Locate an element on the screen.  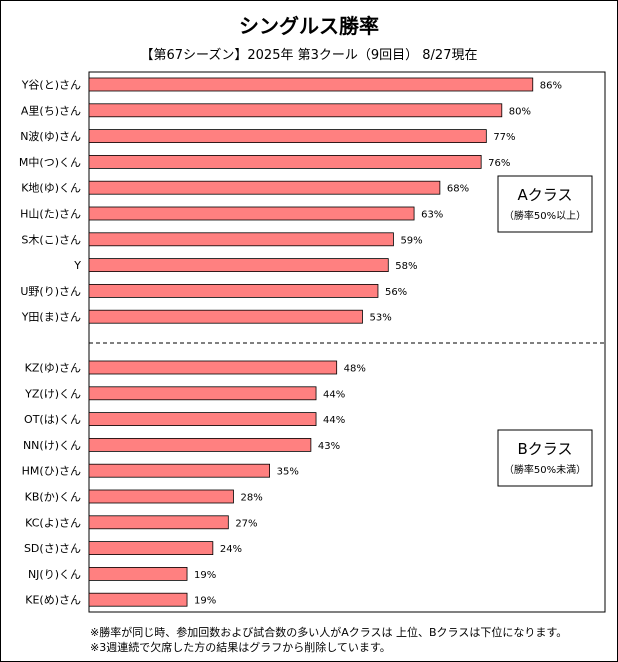
value-label: 35% is located at coordinates (288, 472).